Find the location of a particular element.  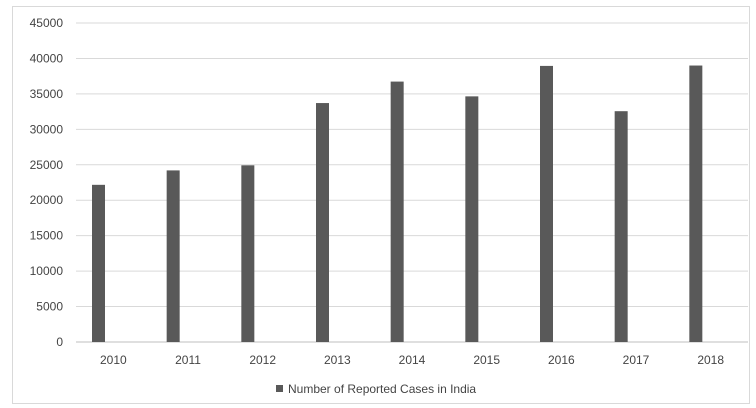

x-tick-label: 2013 is located at coordinates (337, 360).